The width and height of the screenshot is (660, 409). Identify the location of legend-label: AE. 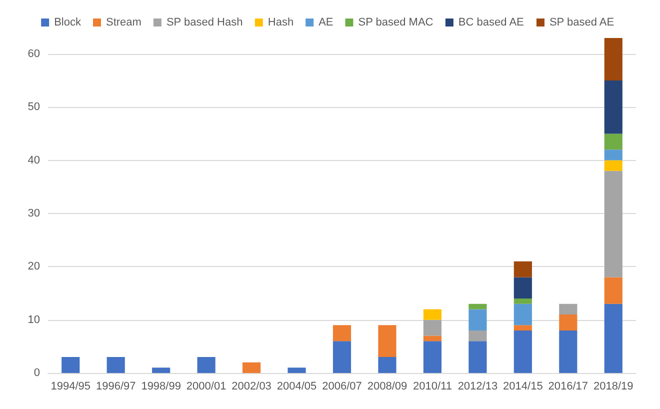
(326, 22).